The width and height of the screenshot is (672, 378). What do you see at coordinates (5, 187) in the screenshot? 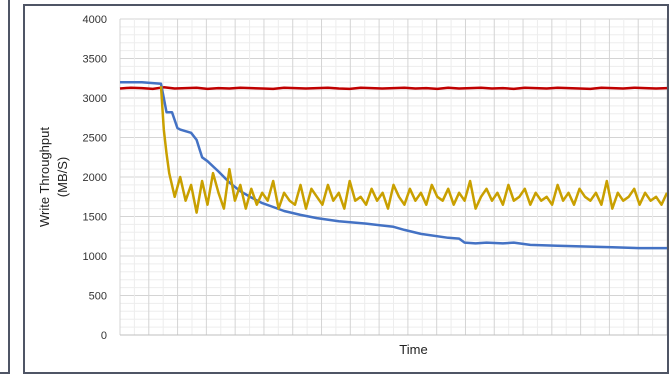
I see `adjacent-panel-border` at bounding box center [5, 187].